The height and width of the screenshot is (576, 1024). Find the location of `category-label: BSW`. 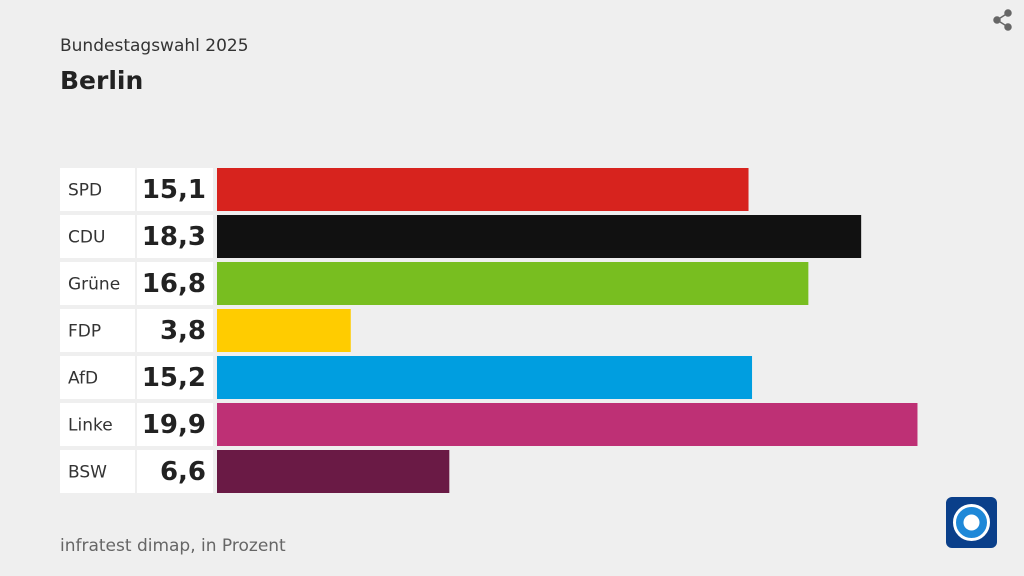

category-label: BSW is located at coordinates (87, 473).